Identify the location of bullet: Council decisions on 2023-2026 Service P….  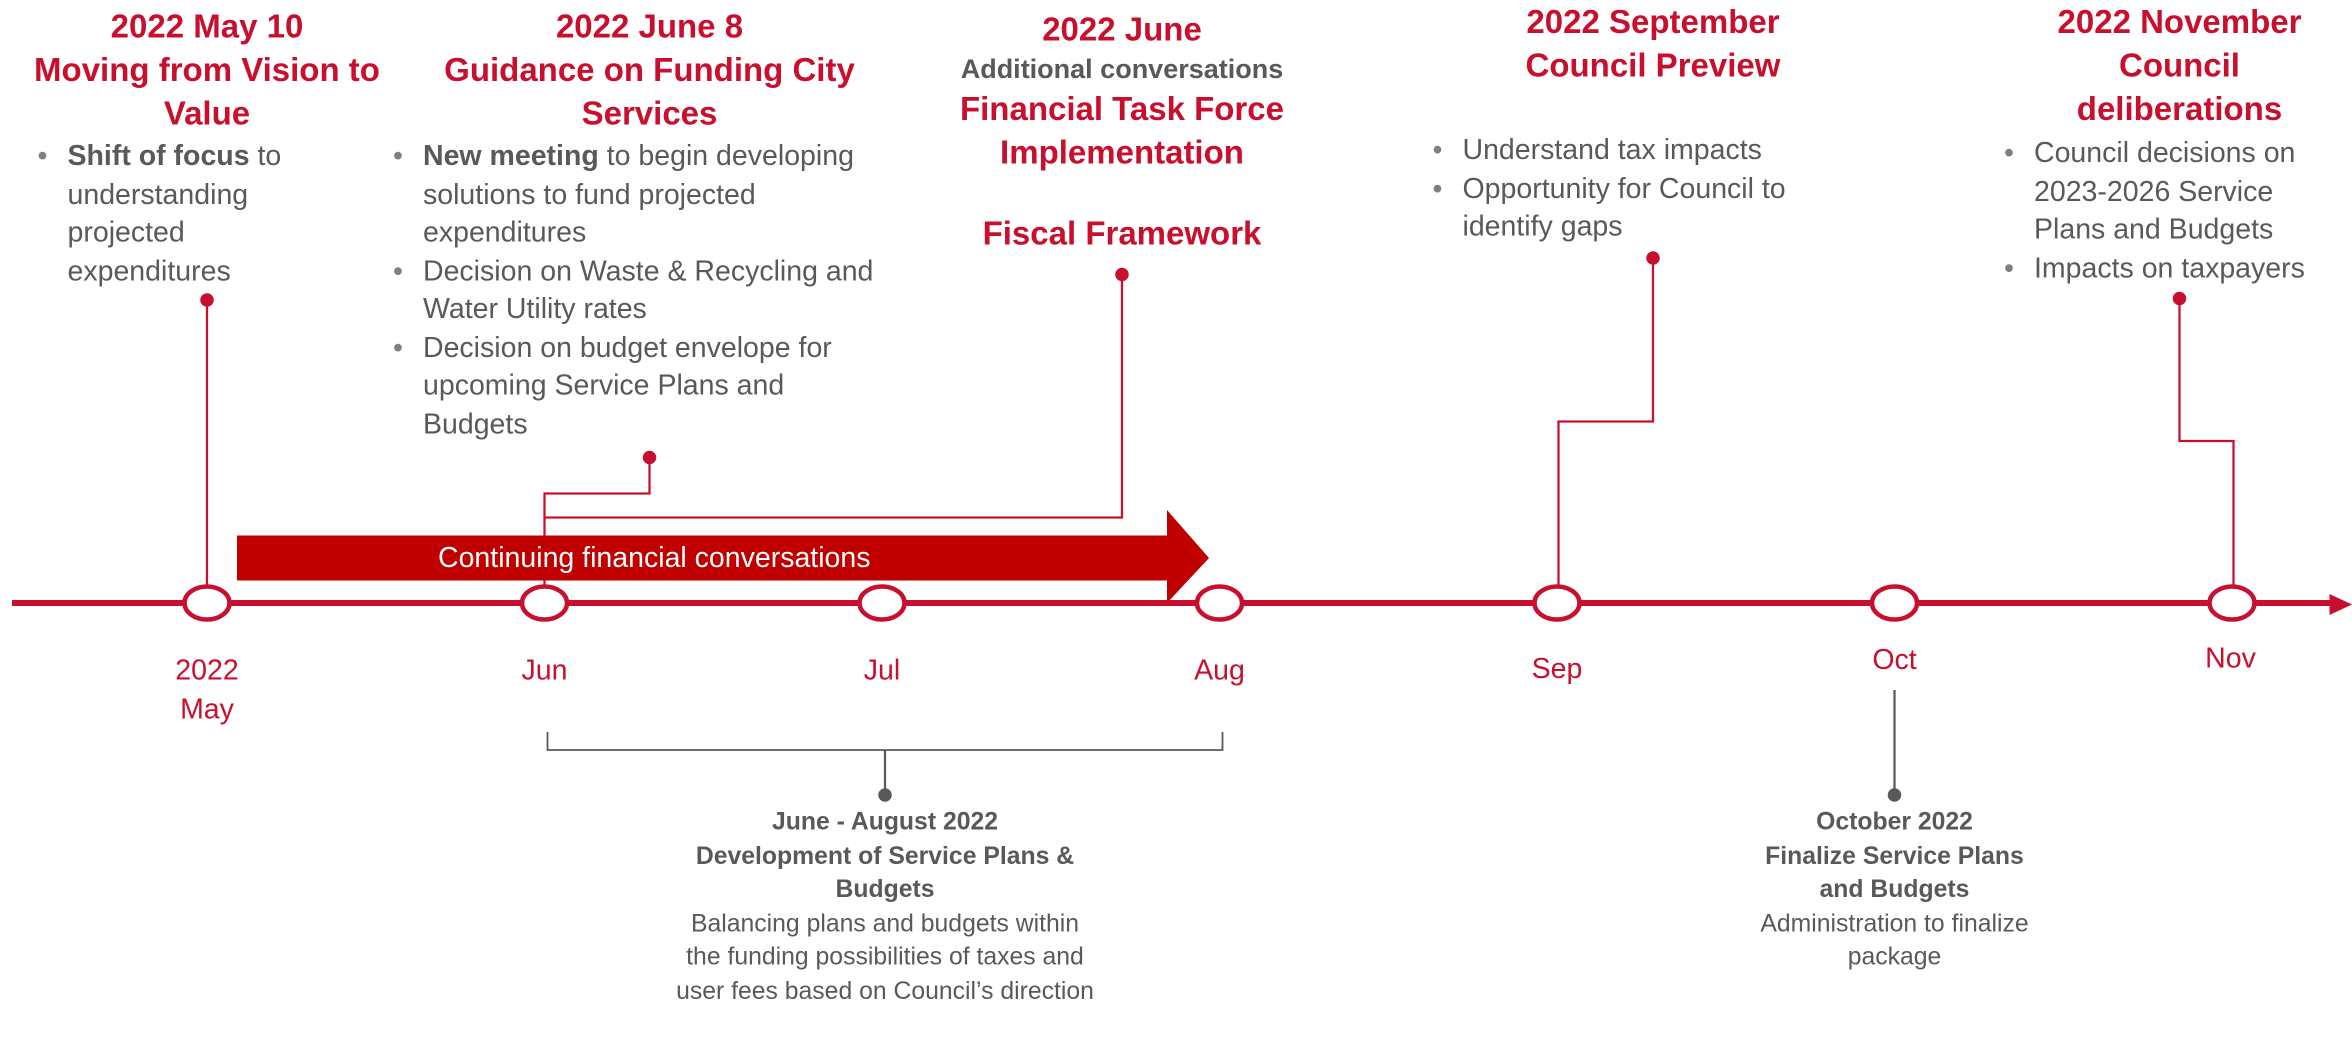
(2178, 192).